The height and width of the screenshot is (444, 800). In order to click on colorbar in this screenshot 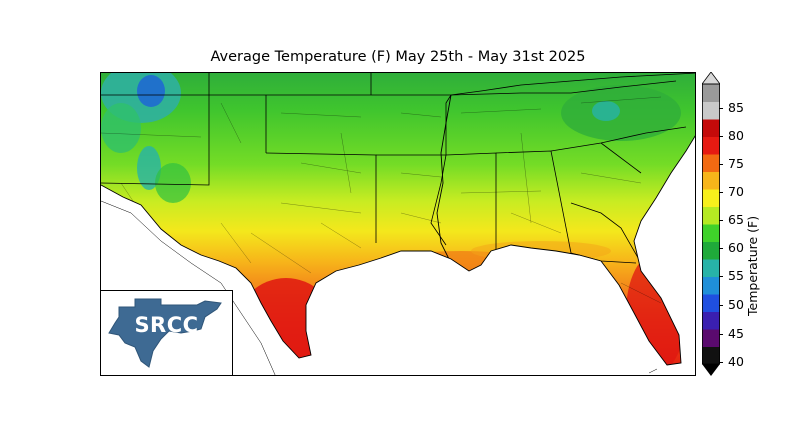, I will do `click(711, 224)`.